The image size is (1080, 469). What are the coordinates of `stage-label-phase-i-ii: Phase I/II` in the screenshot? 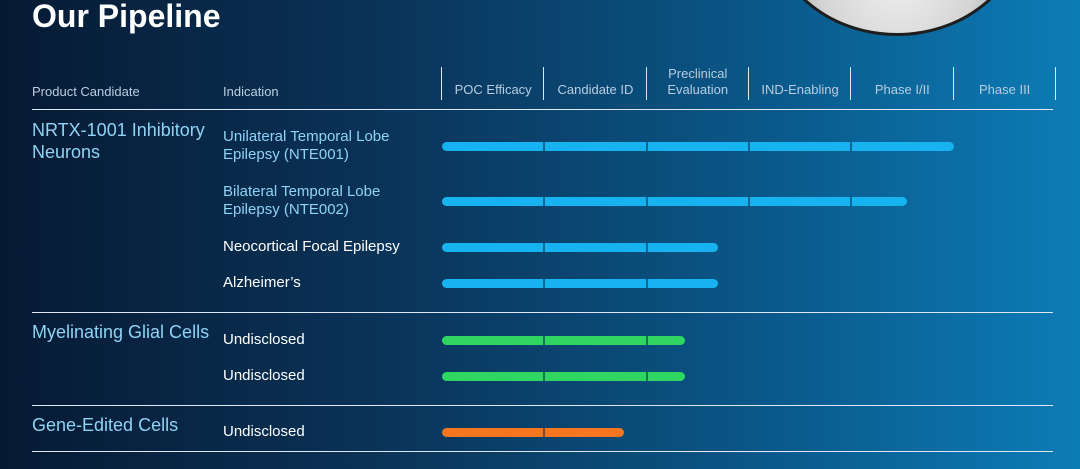 It's located at (902, 89).